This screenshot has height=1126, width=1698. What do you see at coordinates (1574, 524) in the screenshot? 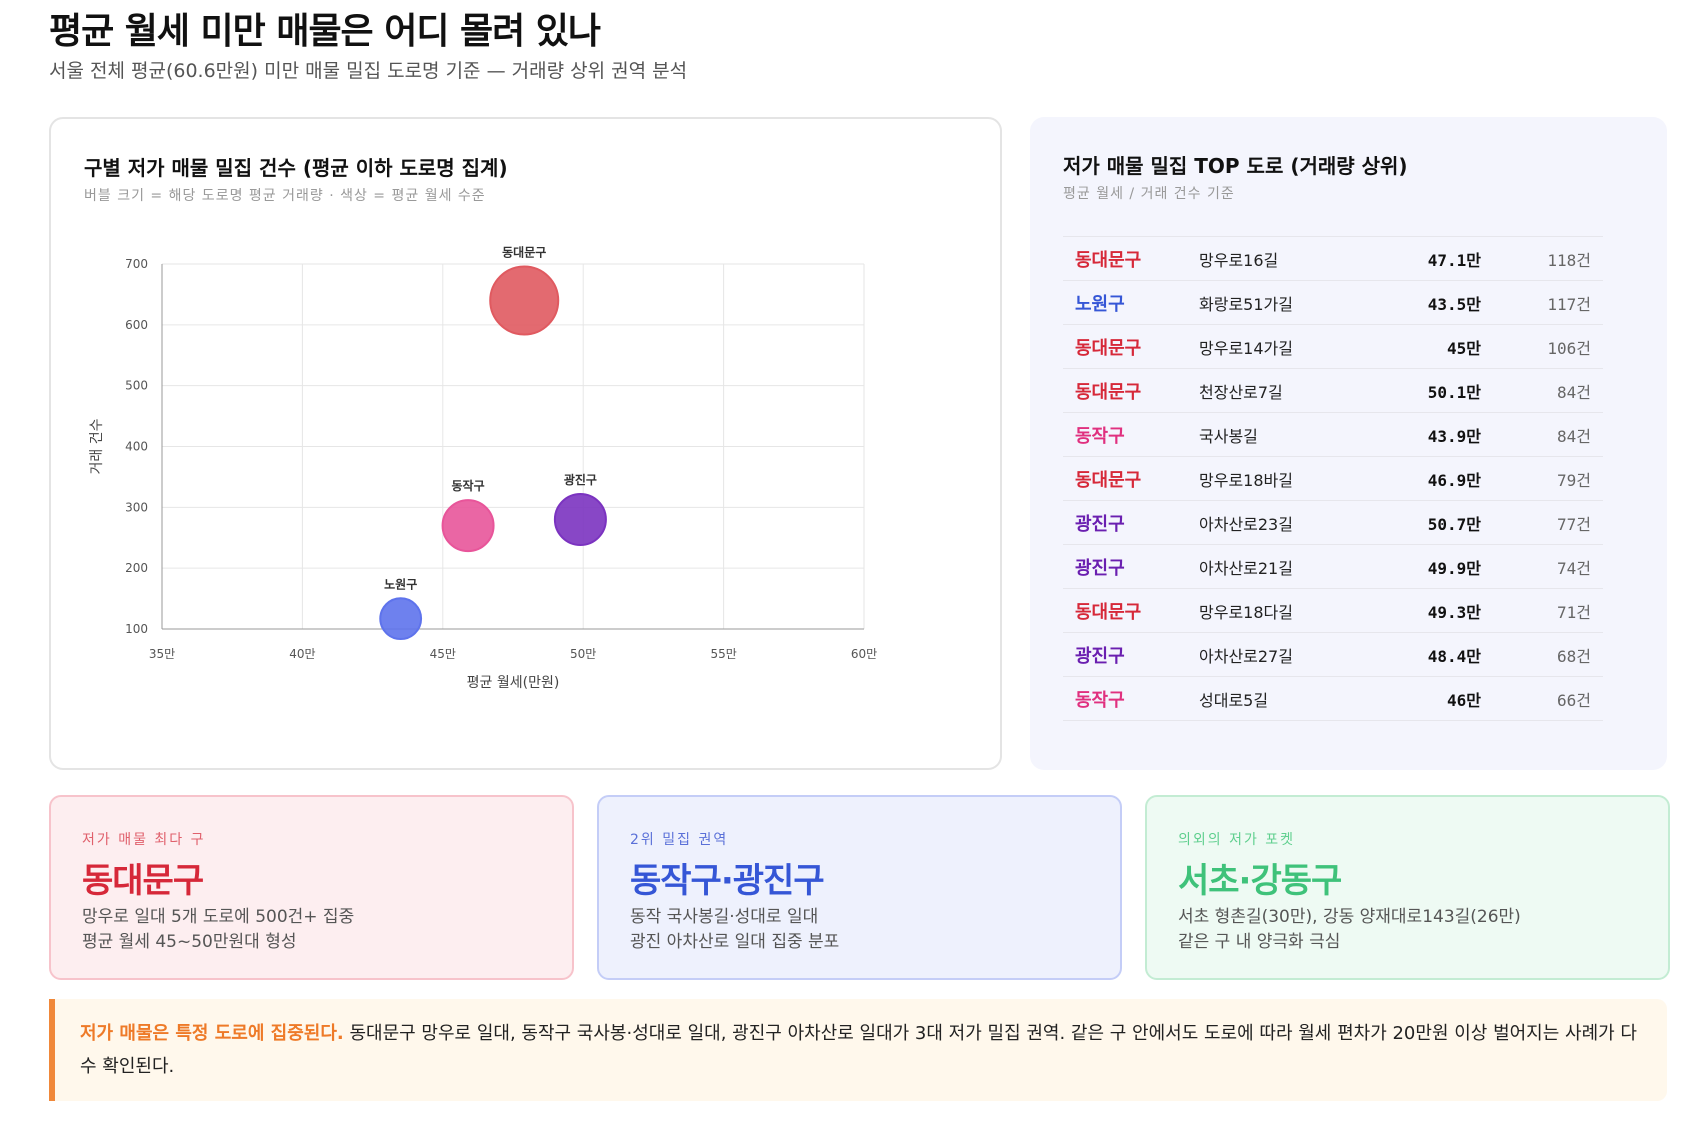
I see `row-count: 77건` at bounding box center [1574, 524].